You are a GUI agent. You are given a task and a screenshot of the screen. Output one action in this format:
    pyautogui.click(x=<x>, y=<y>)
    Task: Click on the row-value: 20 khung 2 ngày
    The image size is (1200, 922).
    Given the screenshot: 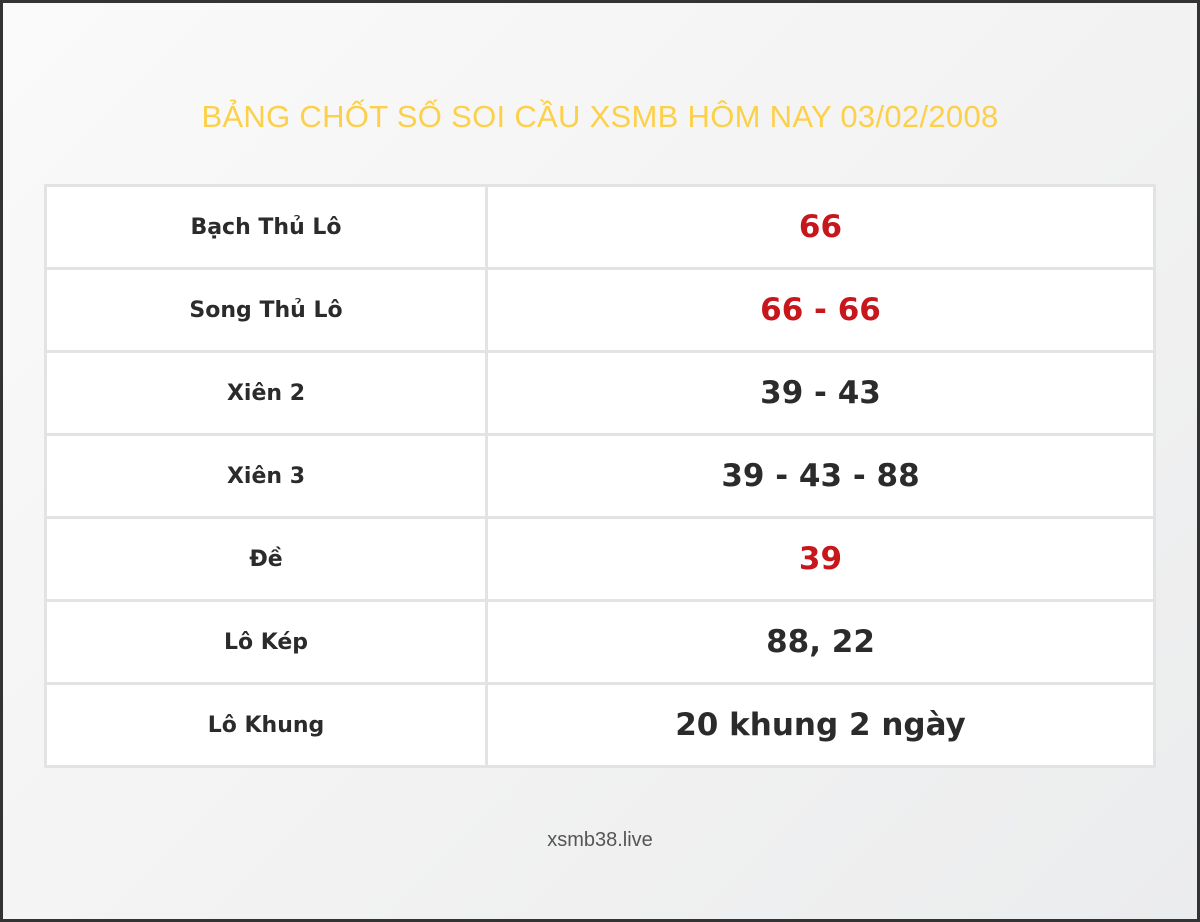 What is the action you would take?
    pyautogui.click(x=820, y=725)
    